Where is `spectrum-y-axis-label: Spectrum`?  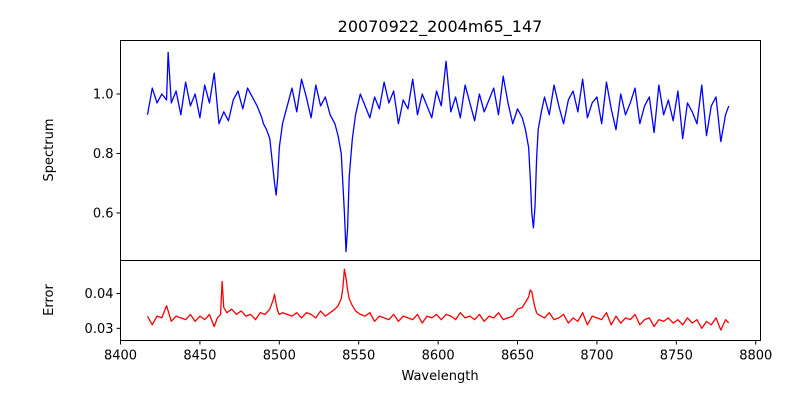
spectrum-y-axis-label: Spectrum is located at coordinates (49, 150).